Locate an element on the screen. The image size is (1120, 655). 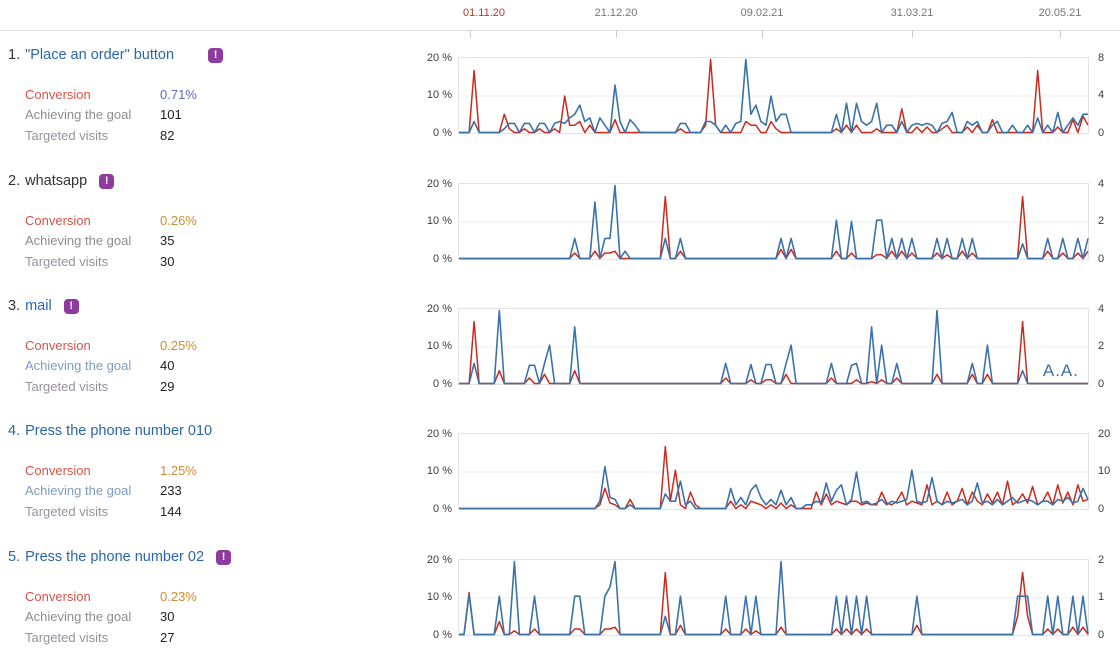
achieving-row: Achieving the goal 233 is located at coordinates (111, 491).